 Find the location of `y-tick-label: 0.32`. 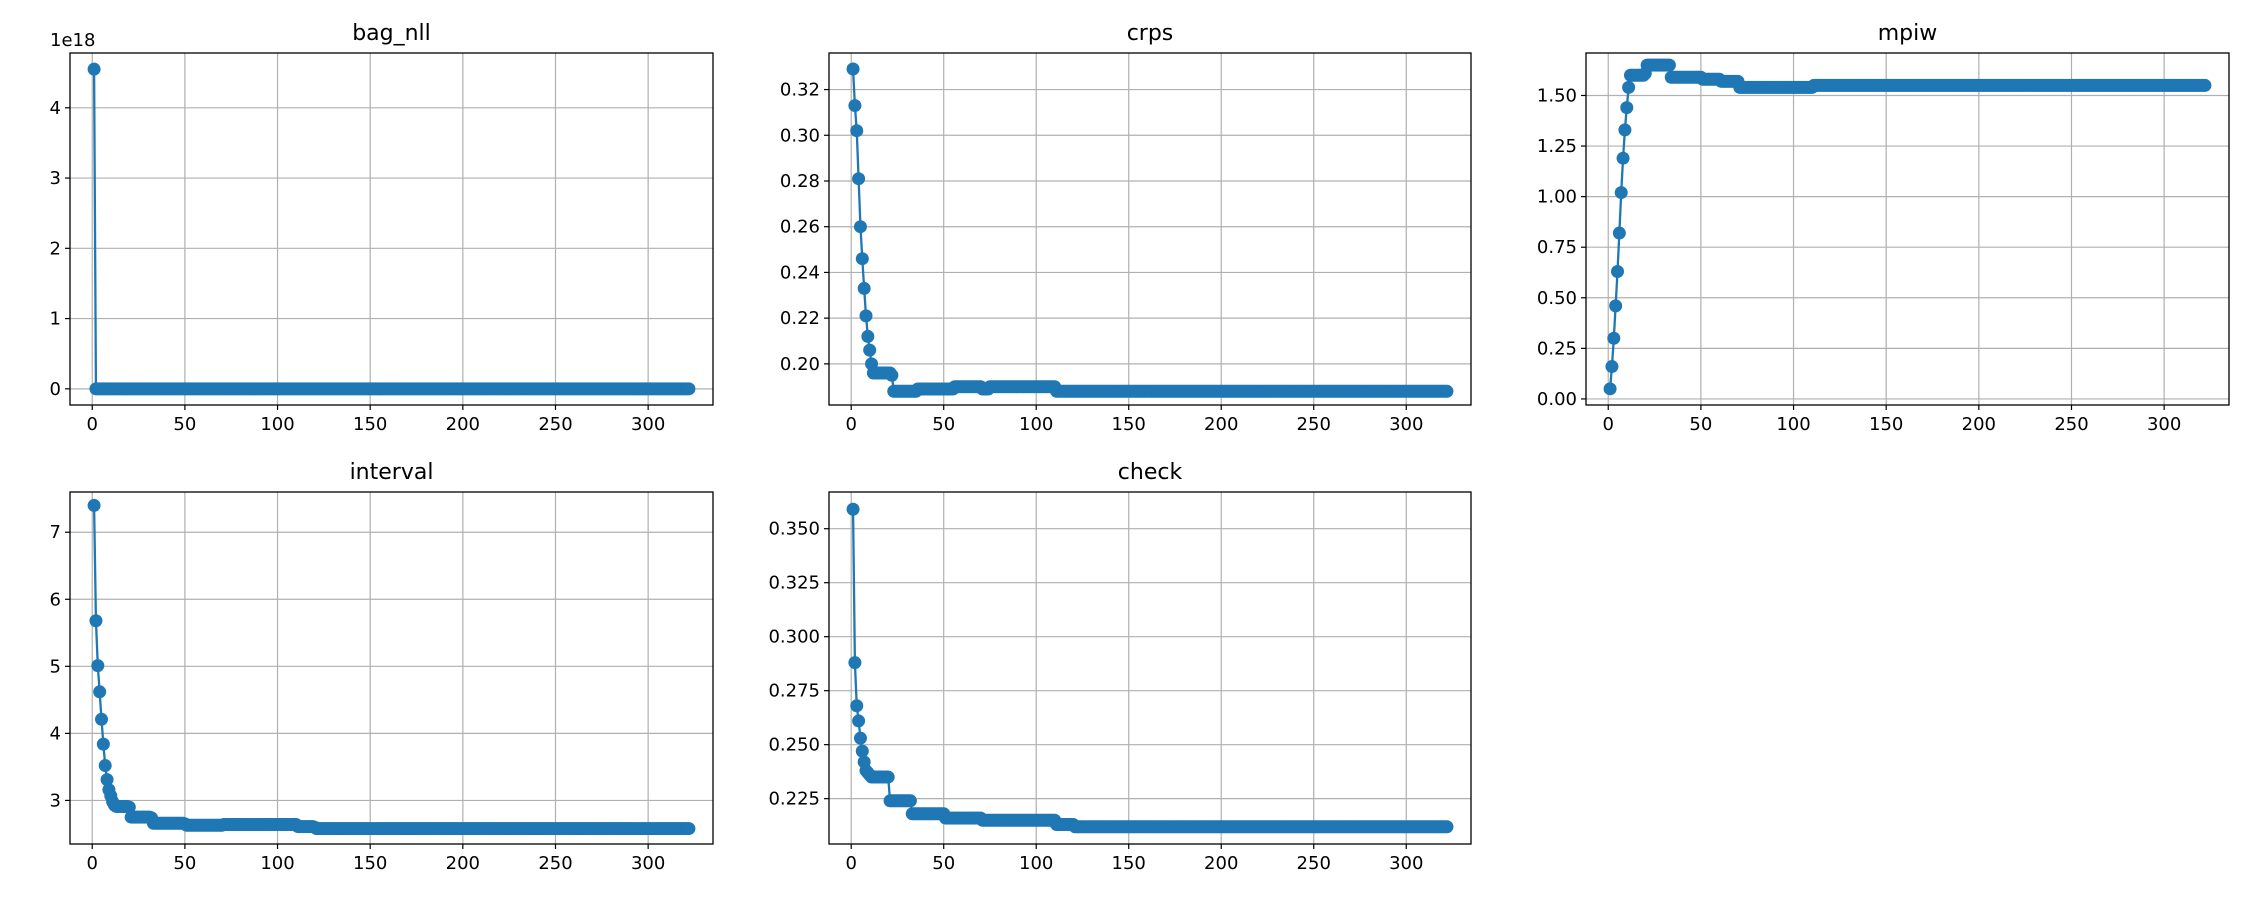

y-tick-label: 0.32 is located at coordinates (800, 90).